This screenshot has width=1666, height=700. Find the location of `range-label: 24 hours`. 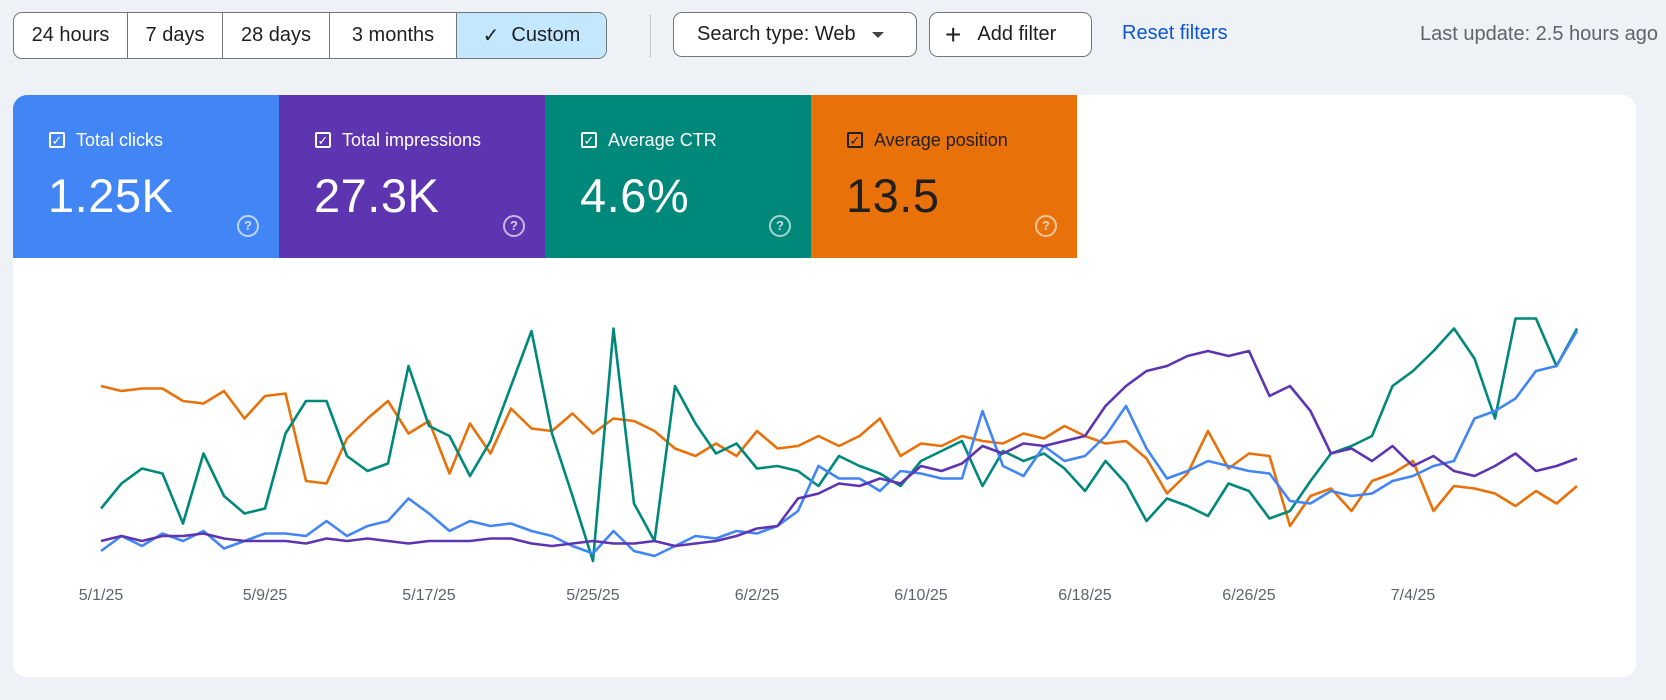

range-label: 24 hours is located at coordinates (70, 35).